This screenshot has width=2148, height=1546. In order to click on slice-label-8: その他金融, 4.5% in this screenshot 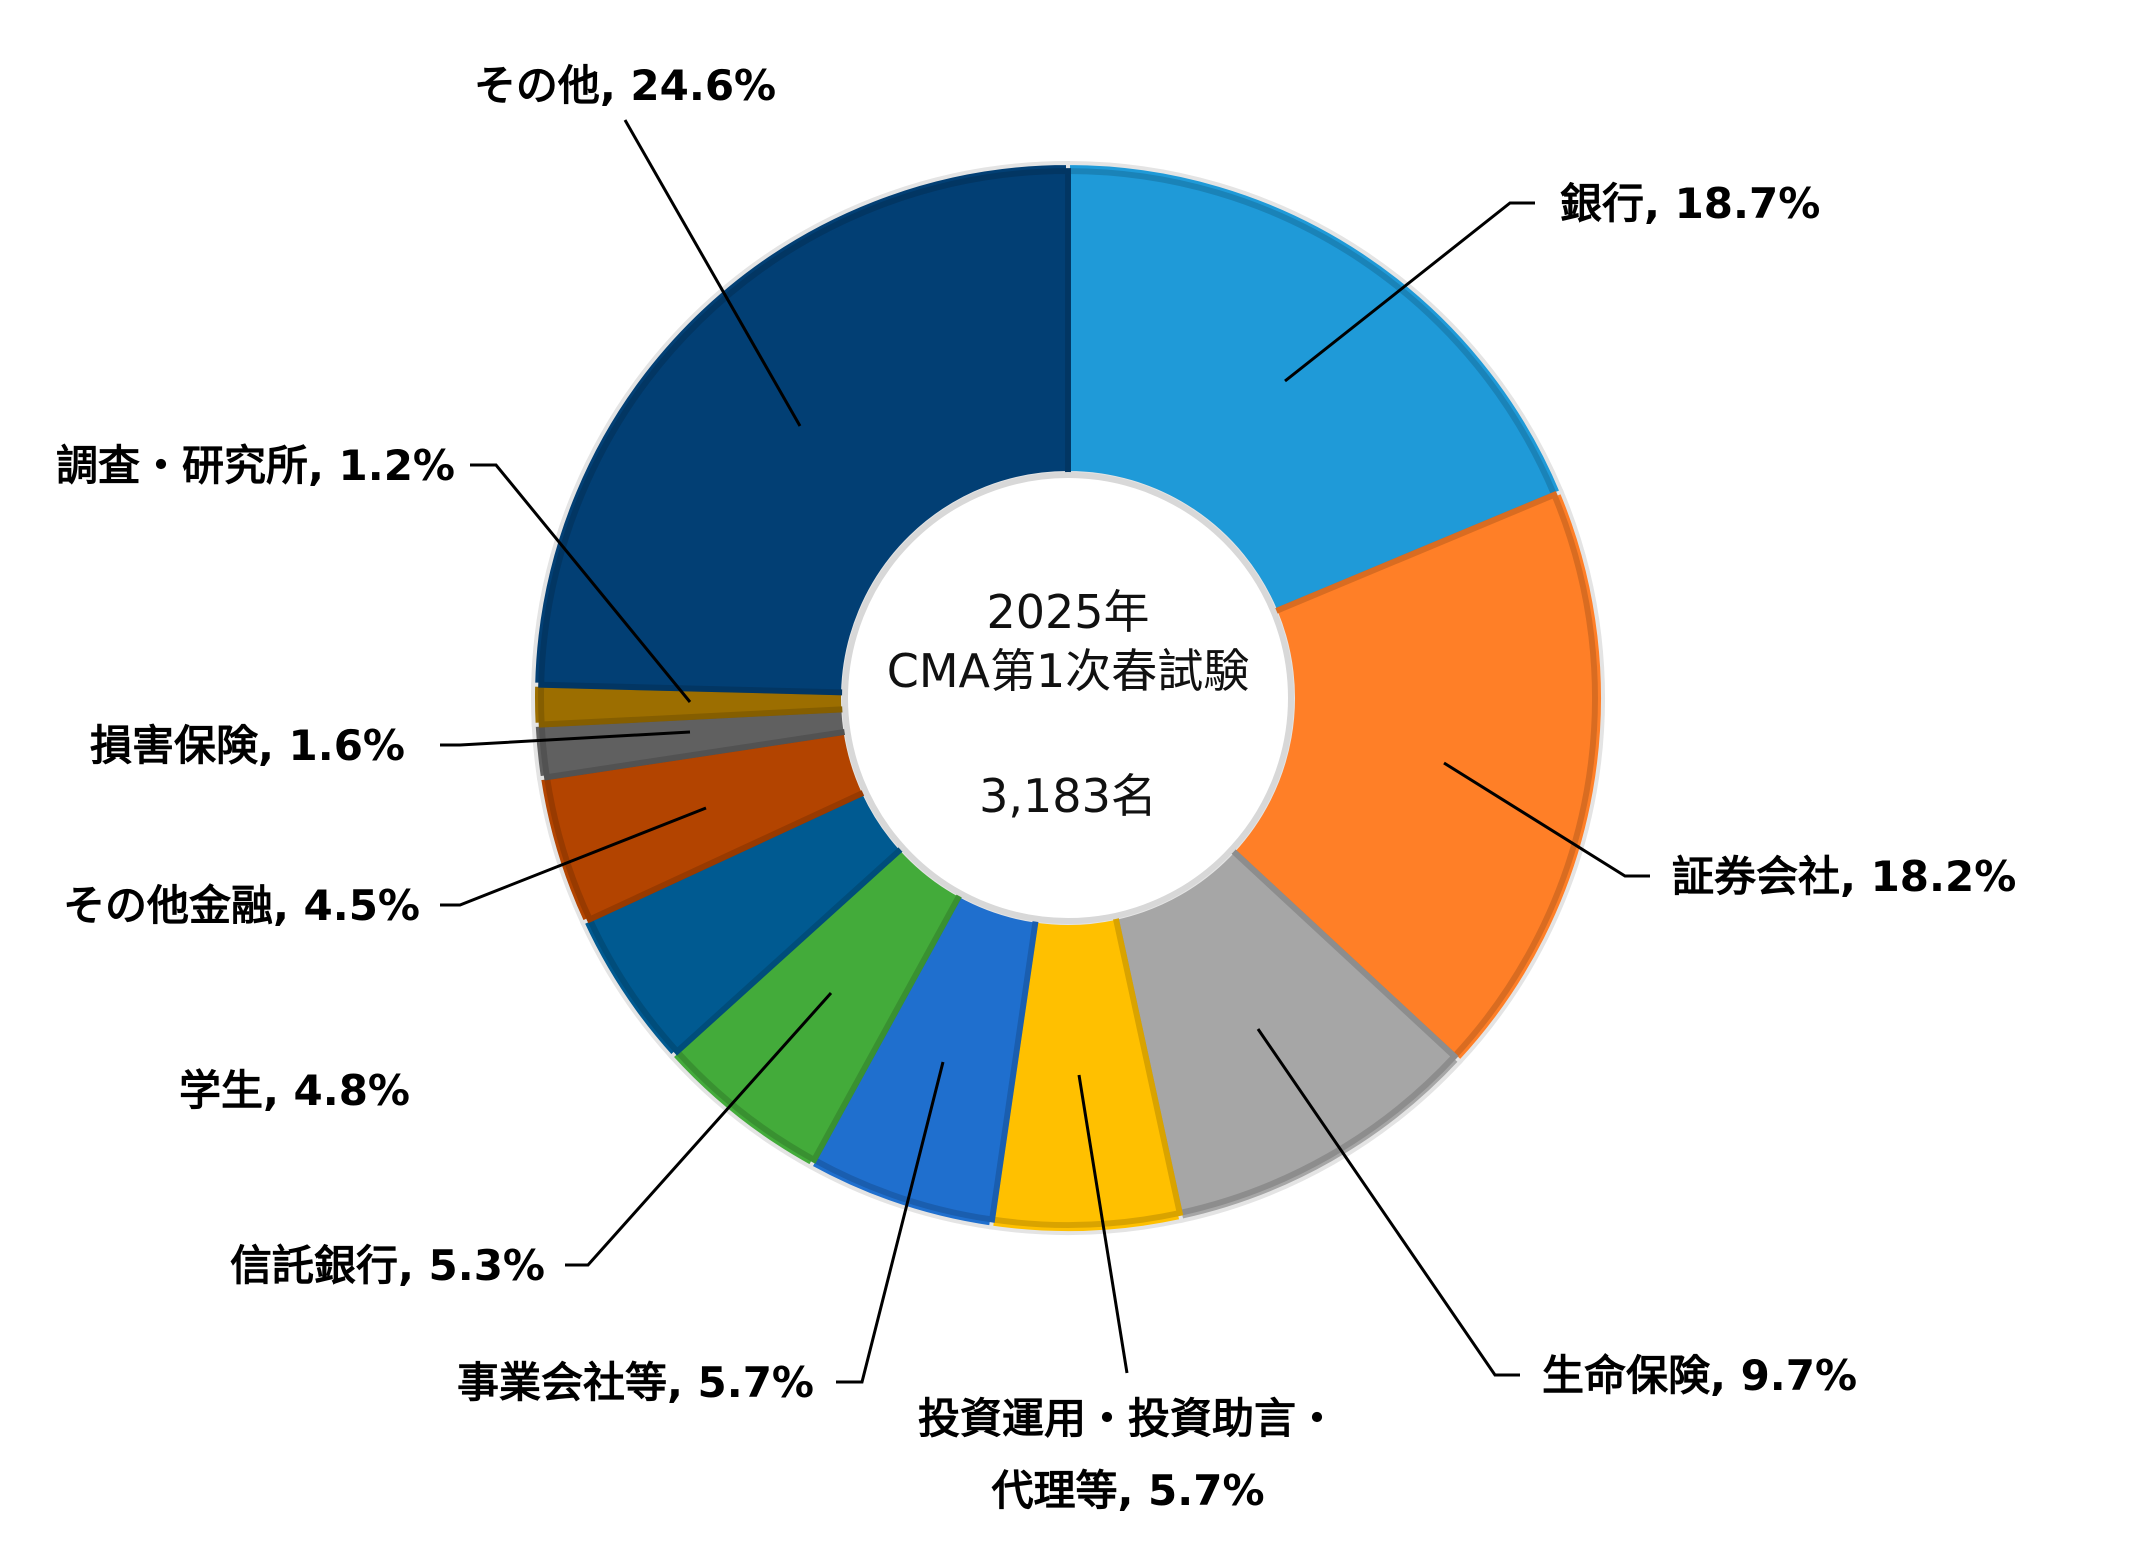, I will do `click(241, 905)`.